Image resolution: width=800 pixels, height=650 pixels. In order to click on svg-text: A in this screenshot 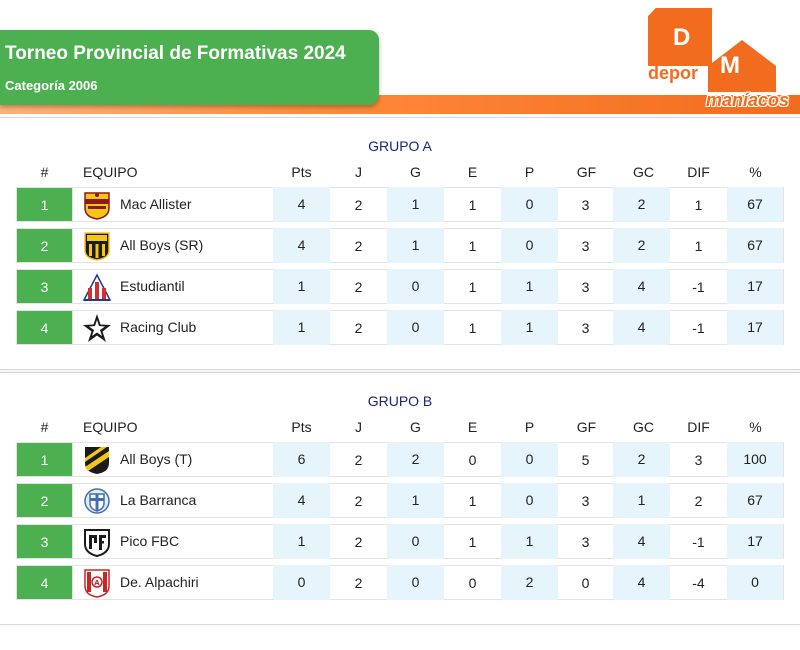, I will do `click(97, 583)`.